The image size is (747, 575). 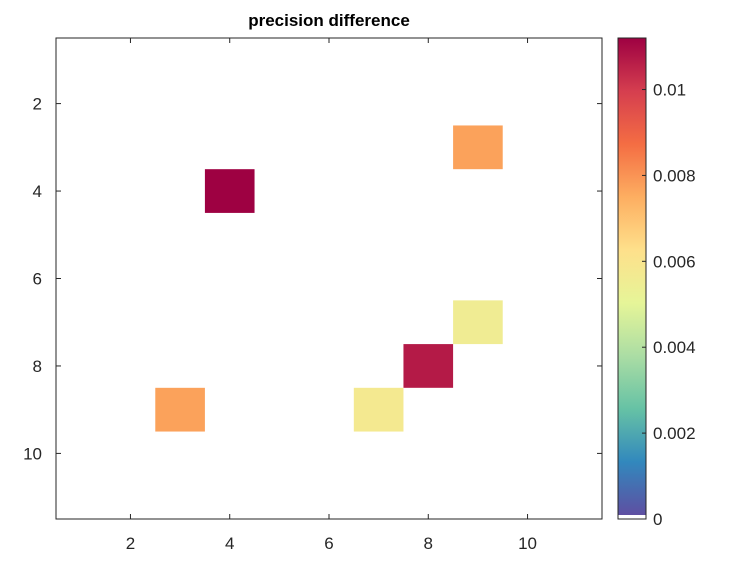 I want to click on colorbar-tick-label: 0, so click(x=657, y=519).